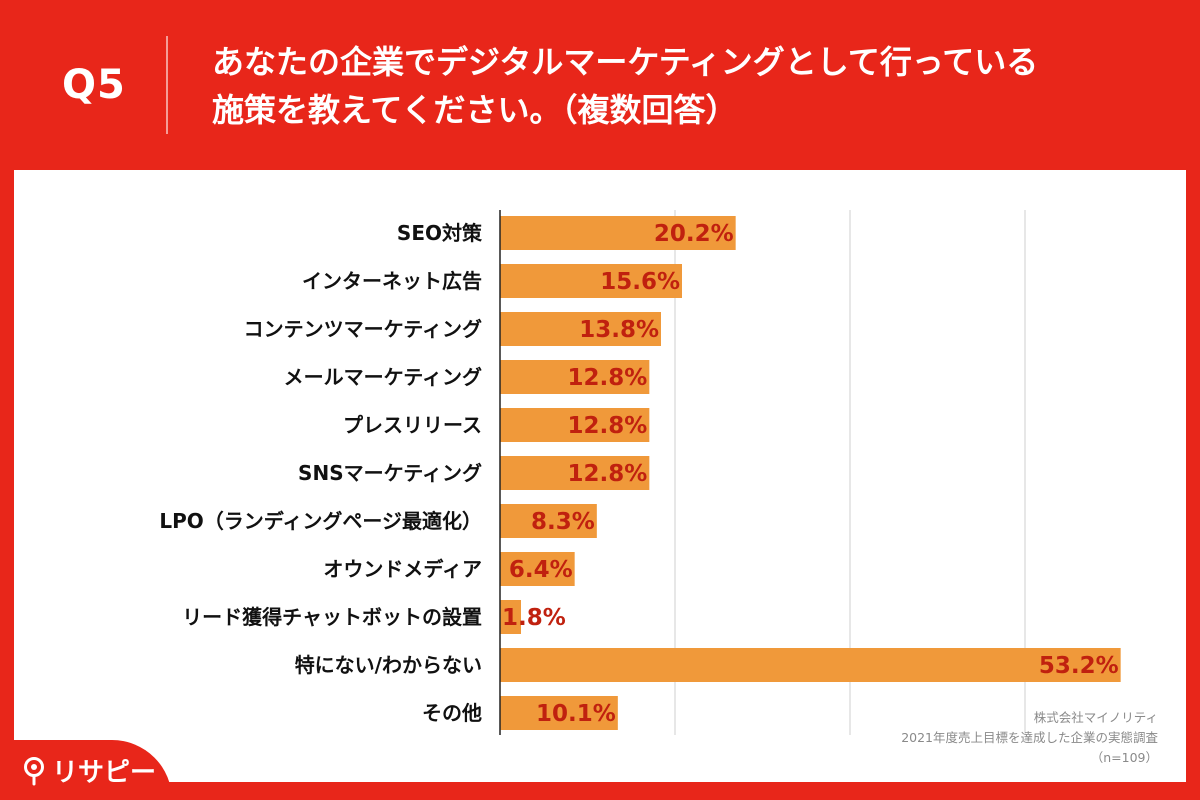 The height and width of the screenshot is (800, 1200). What do you see at coordinates (1124, 757) in the screenshot?
I see `source-sample: （n=109）` at bounding box center [1124, 757].